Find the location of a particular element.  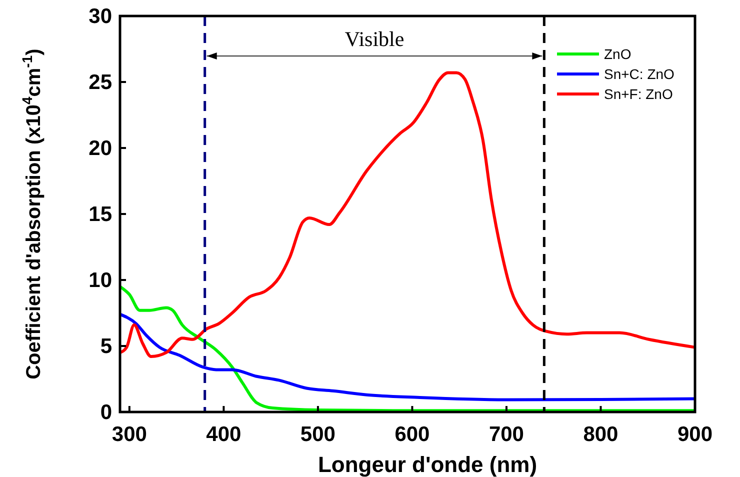

y-tick-label: 0 is located at coordinates (106, 412).